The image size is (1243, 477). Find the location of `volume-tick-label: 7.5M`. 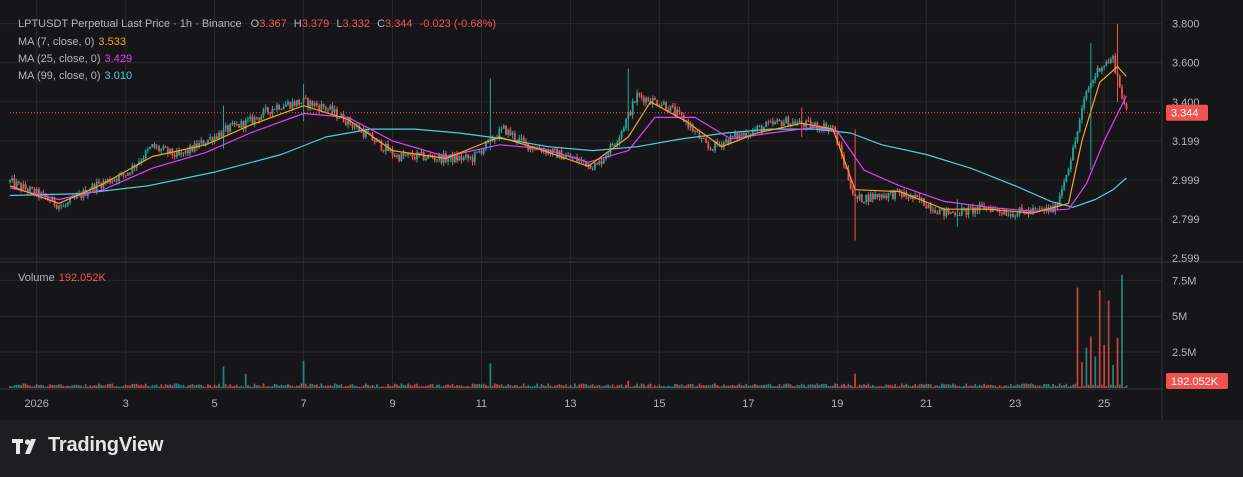

volume-tick-label: 7.5M is located at coordinates (1184, 281).